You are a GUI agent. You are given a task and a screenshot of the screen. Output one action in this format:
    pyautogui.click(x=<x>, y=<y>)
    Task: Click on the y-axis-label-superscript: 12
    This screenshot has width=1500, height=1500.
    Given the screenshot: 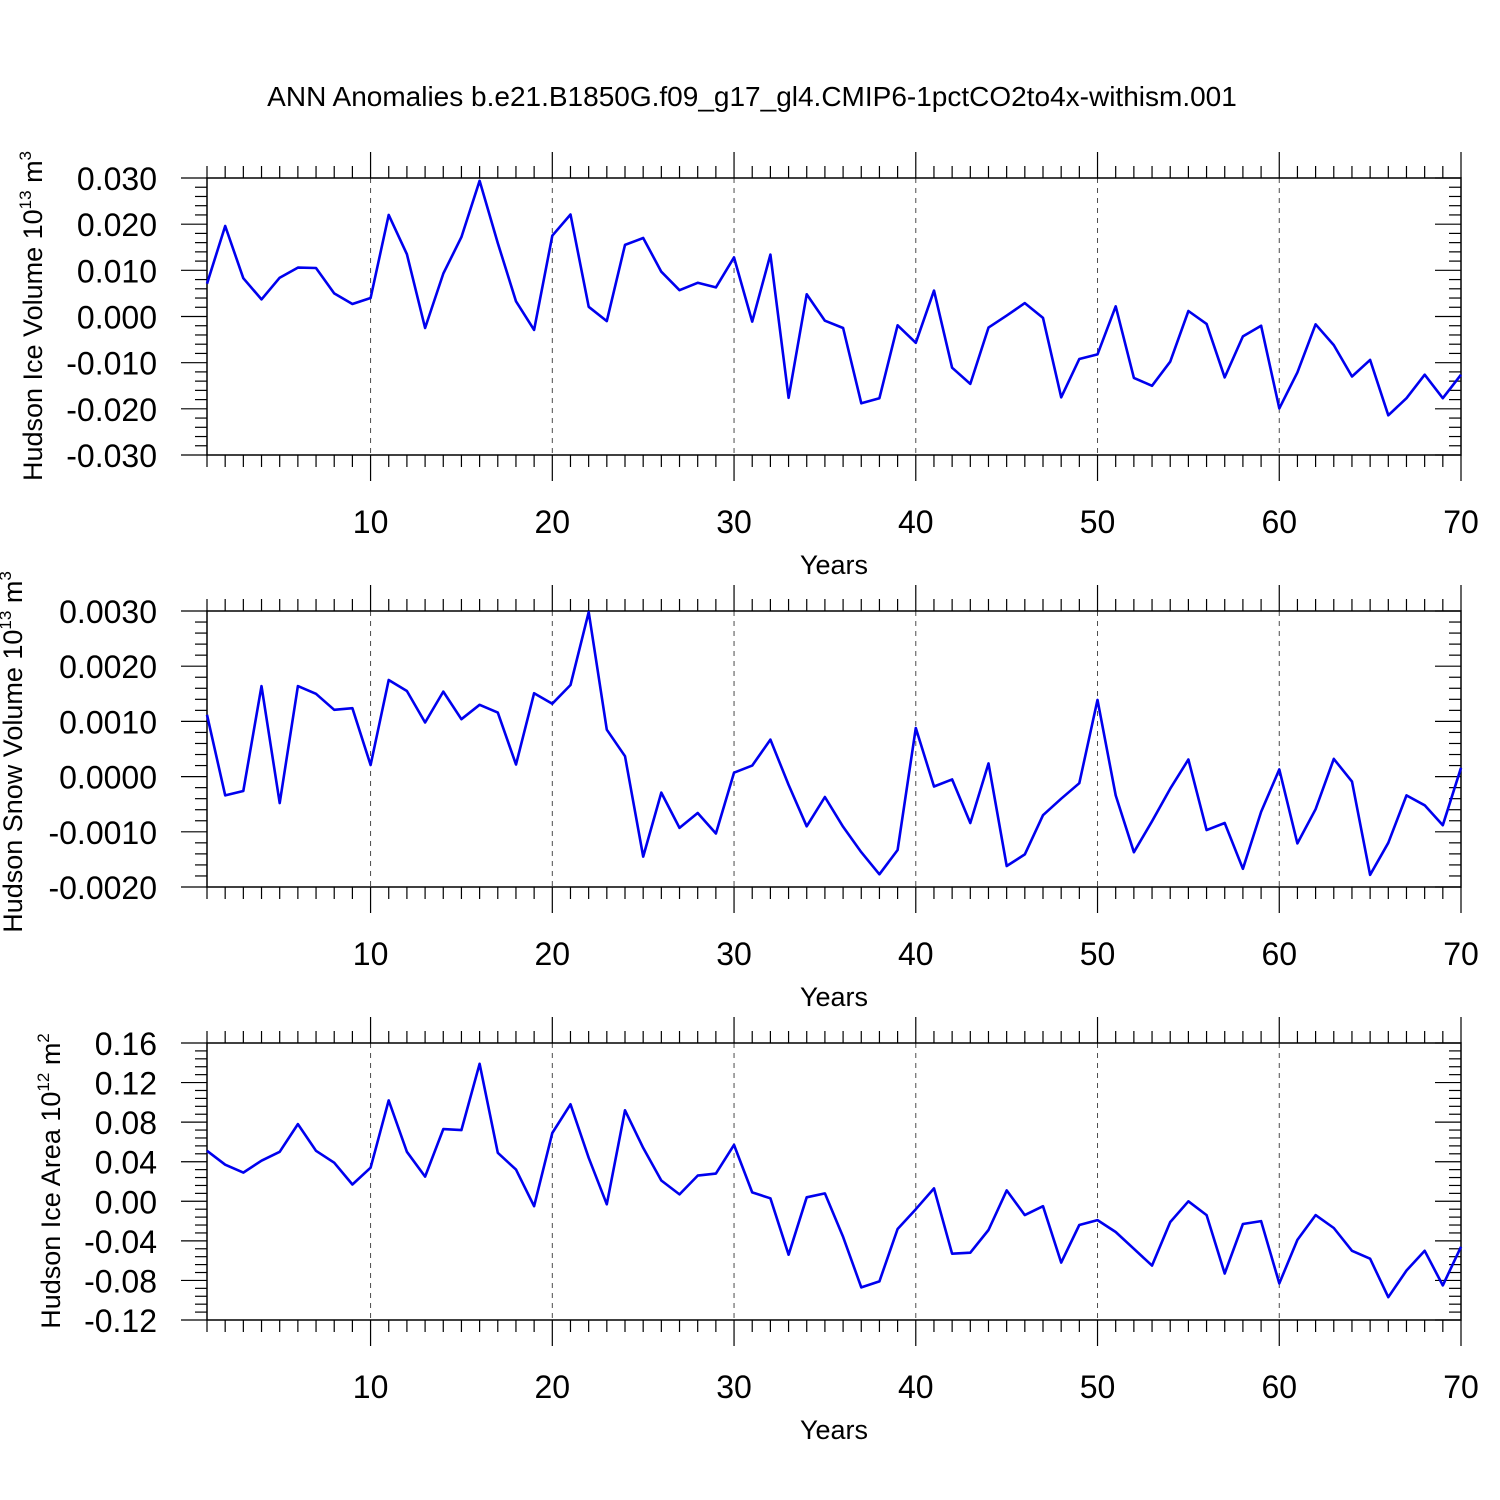 What is the action you would take?
    pyautogui.click(x=43, y=1082)
    